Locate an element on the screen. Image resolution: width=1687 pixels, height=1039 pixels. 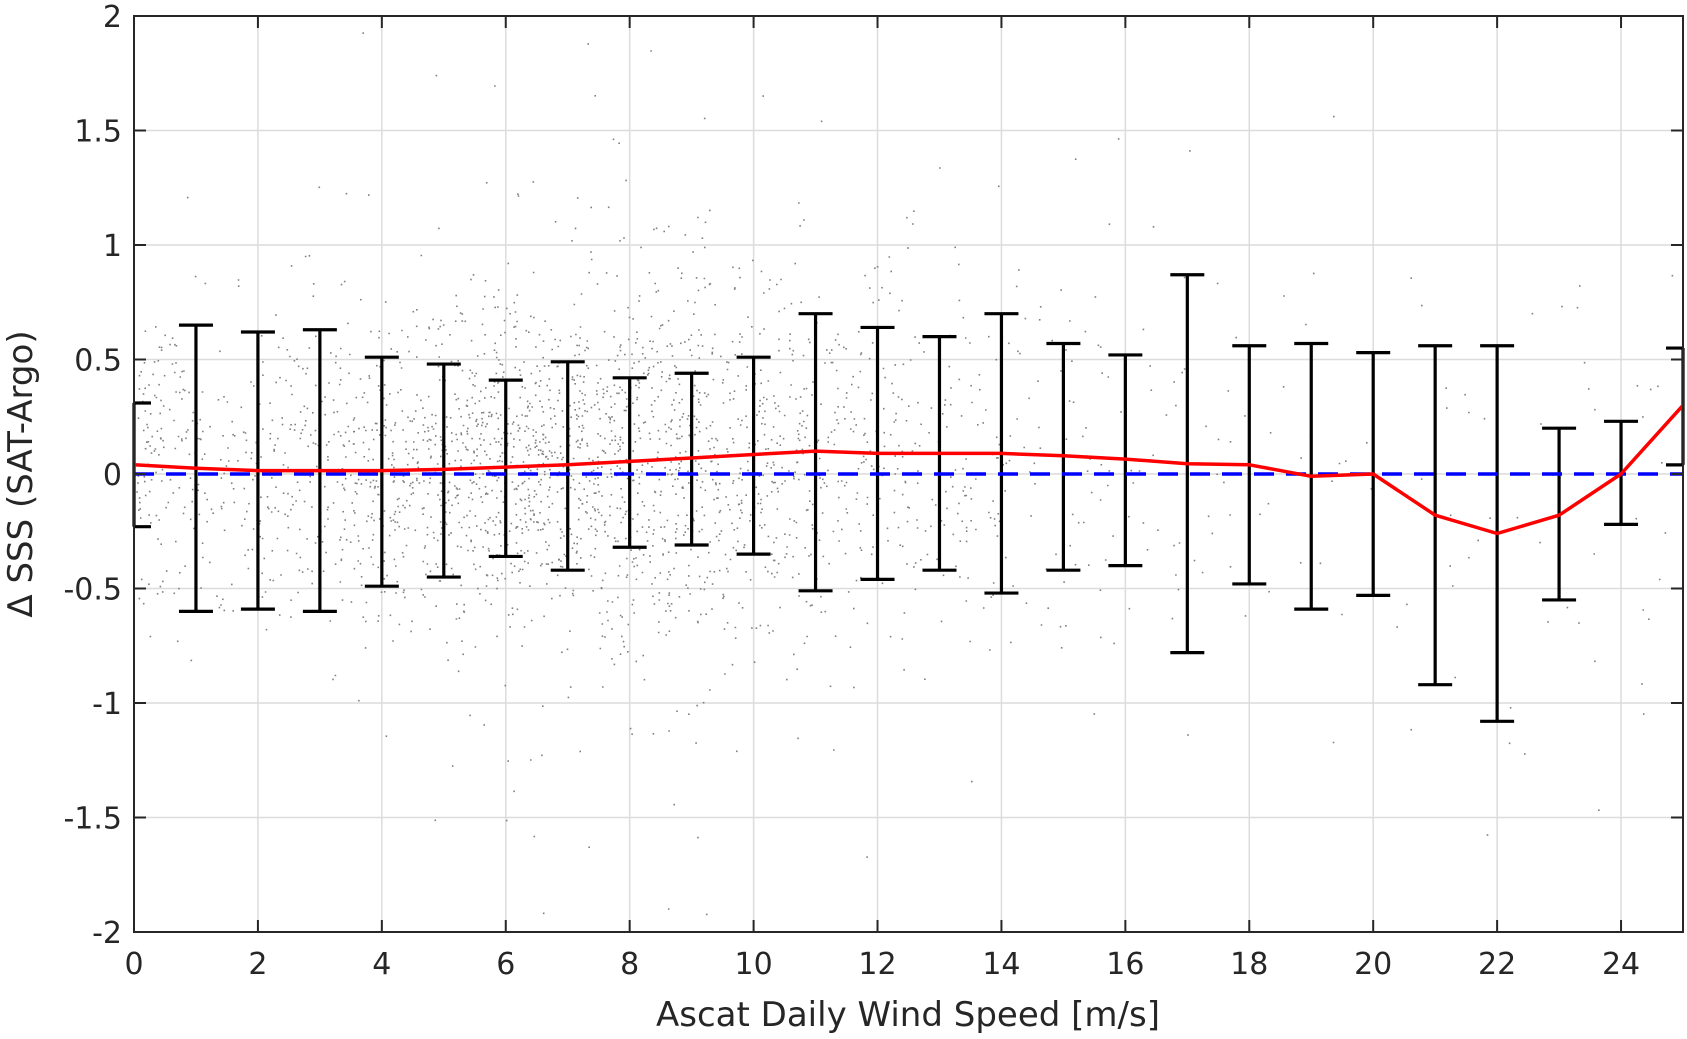
y-tick-label: 1.5 is located at coordinates (98, 132).